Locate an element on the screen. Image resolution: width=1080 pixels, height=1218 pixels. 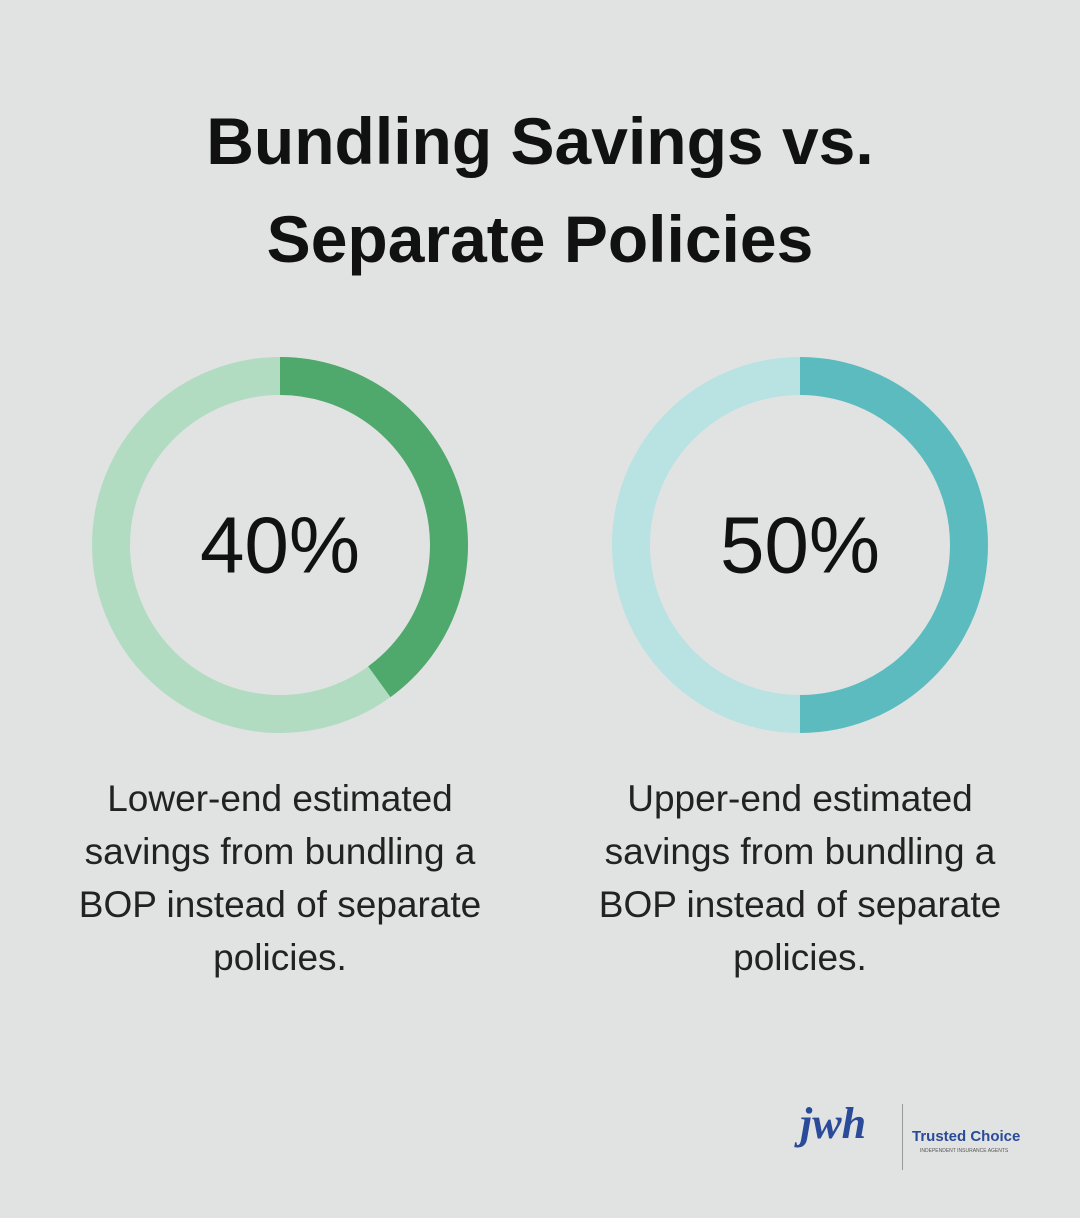
agency-logo: jwh is located at coordinates (833, 1123).